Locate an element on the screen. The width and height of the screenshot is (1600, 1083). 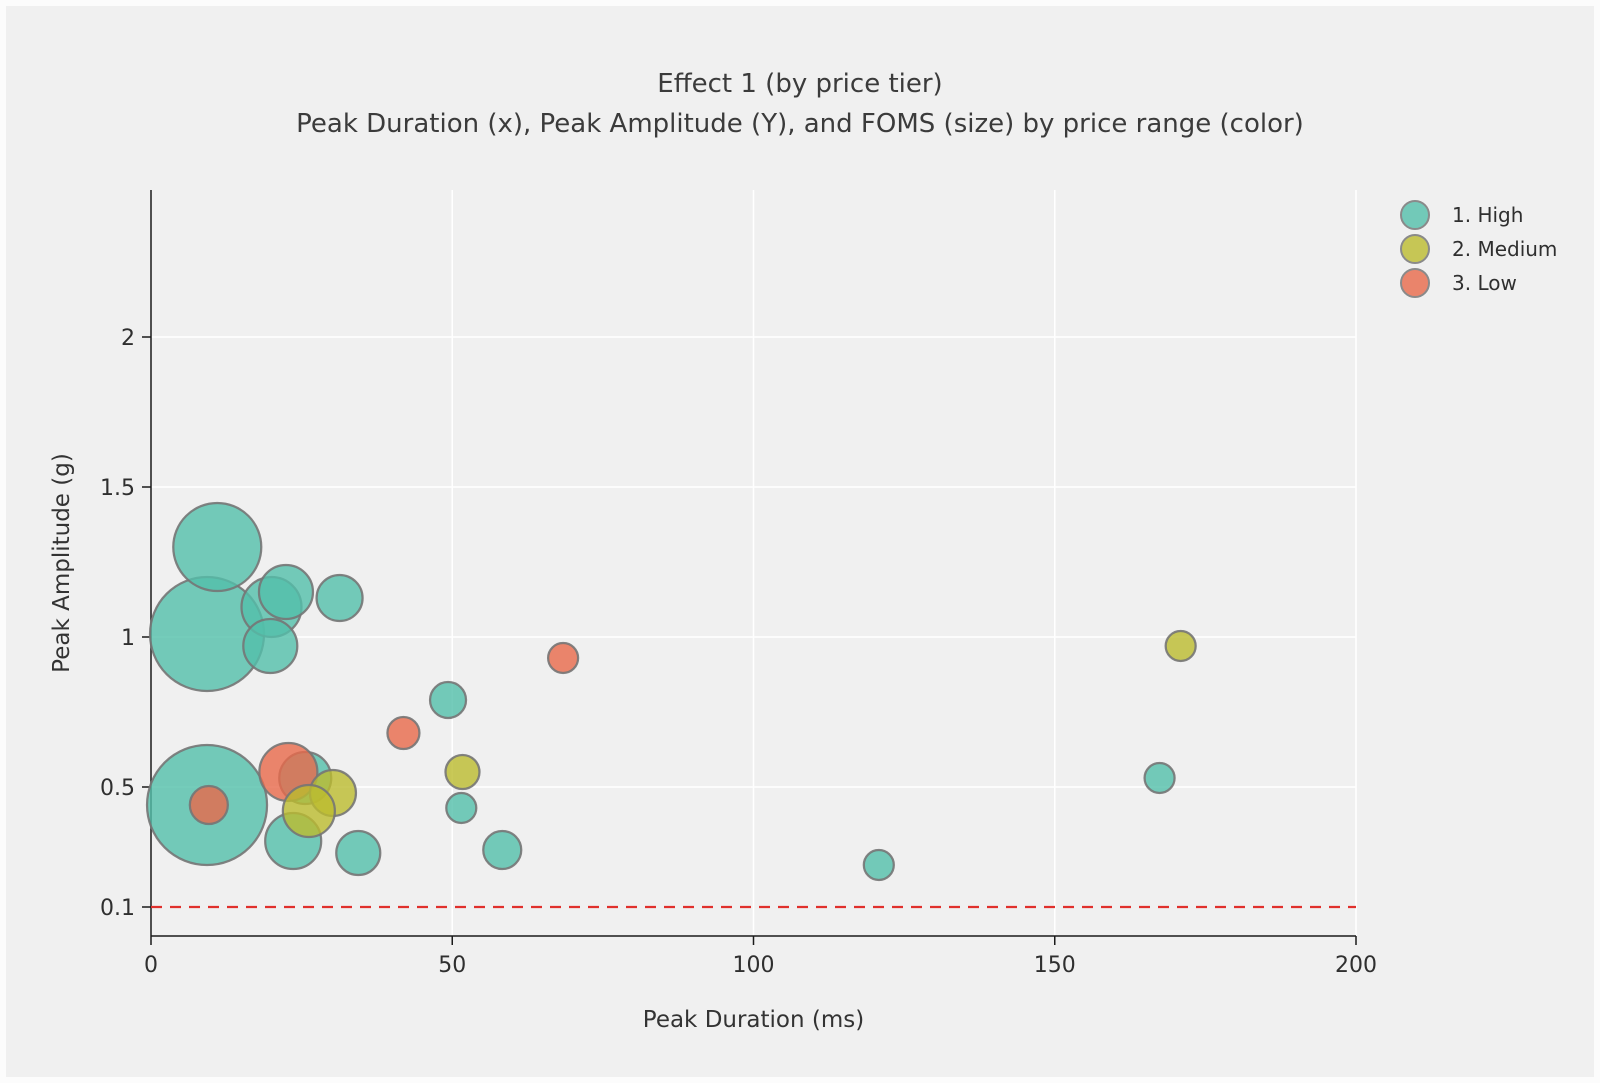
x-tick-label: 200 is located at coordinates (1356, 965).